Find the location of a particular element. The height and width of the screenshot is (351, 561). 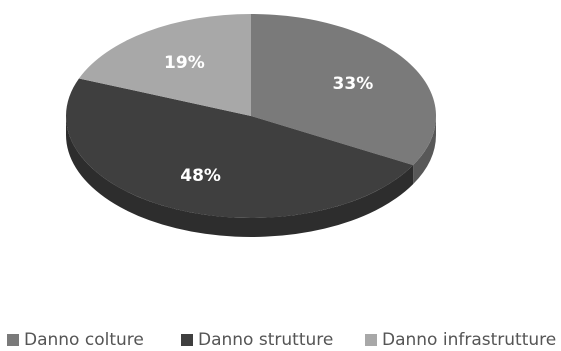

legend-item-strutture: Danno strutture is located at coordinates (257, 340).